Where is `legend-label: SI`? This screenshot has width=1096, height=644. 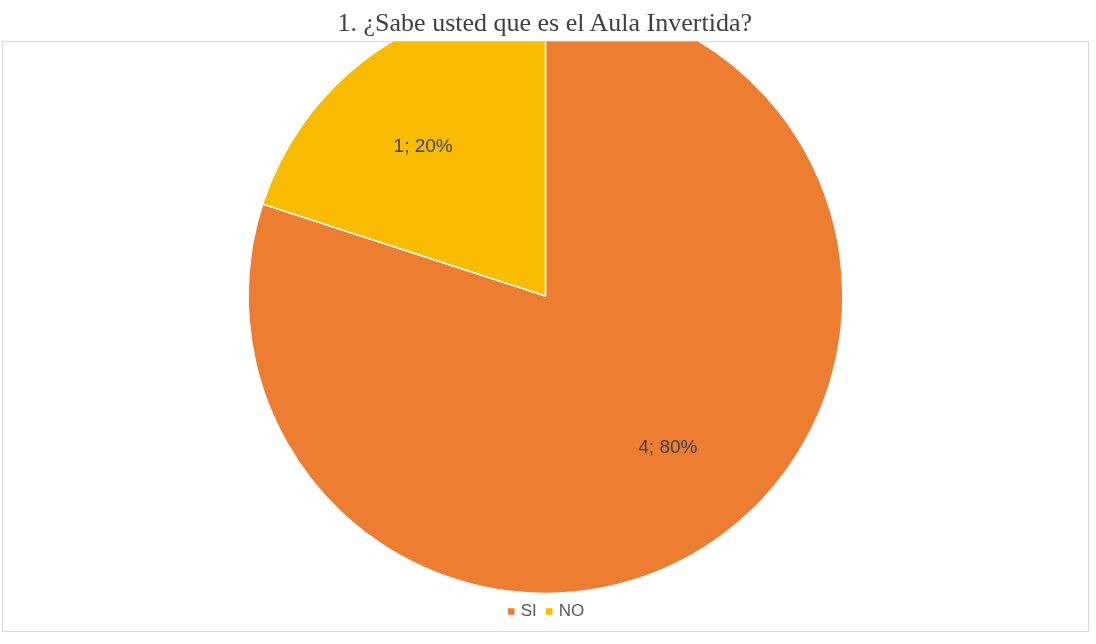
legend-label: SI is located at coordinates (529, 611).